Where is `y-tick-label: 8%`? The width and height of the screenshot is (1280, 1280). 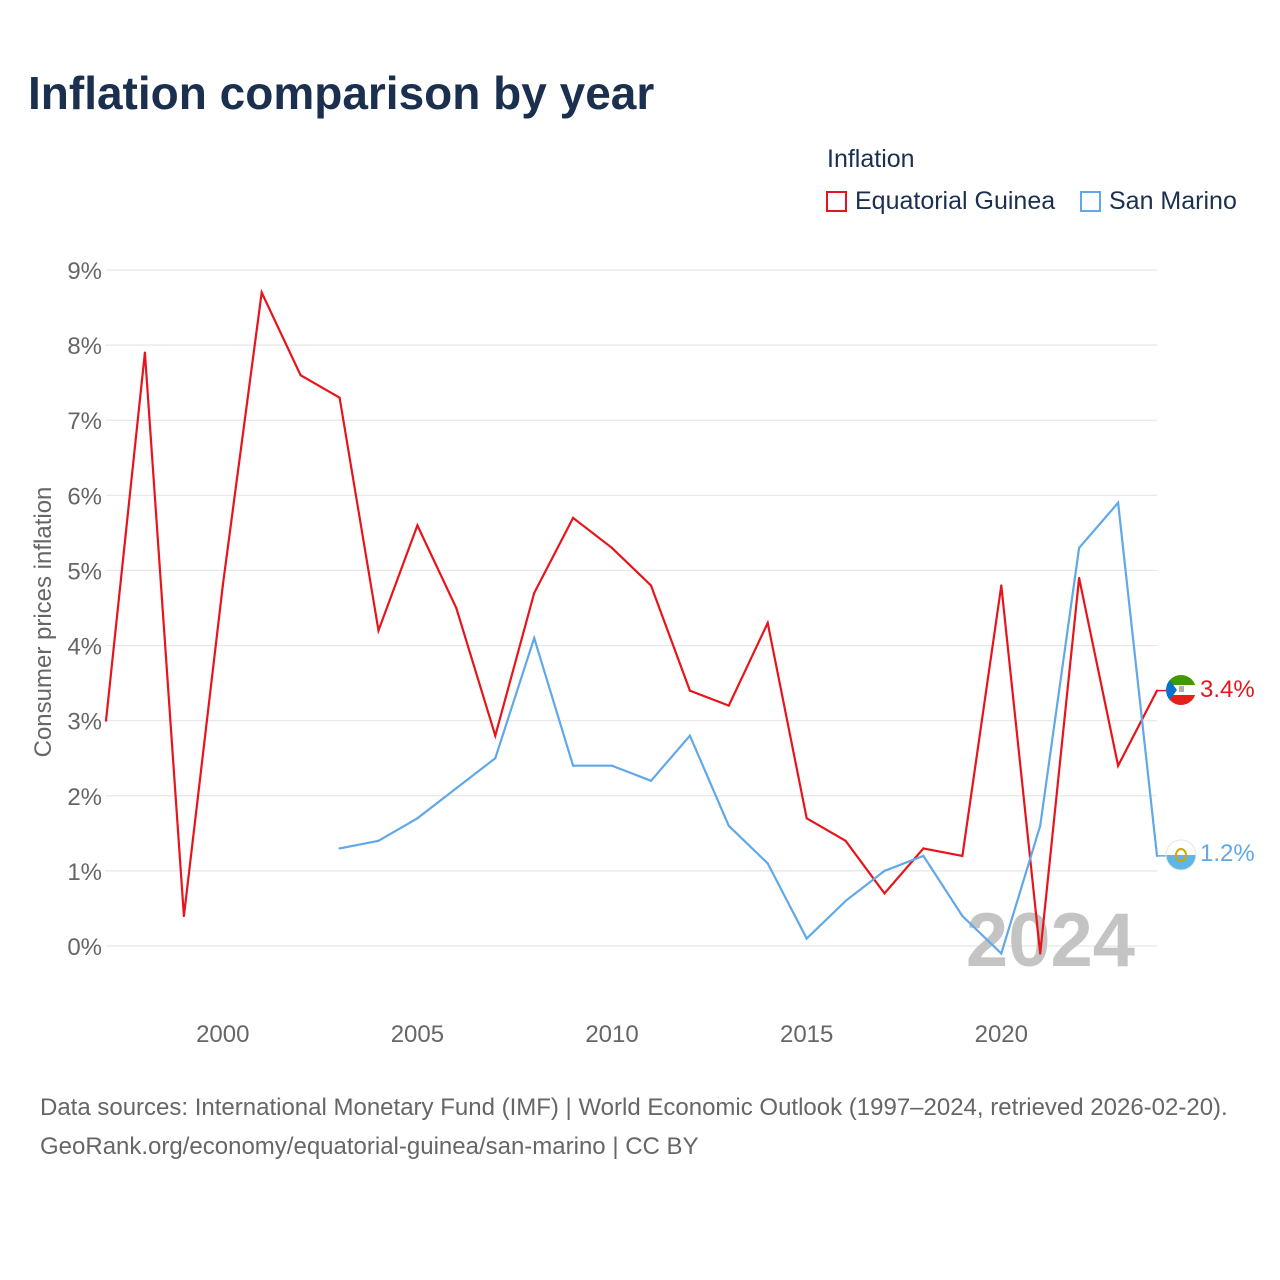 y-tick-label: 8% is located at coordinates (84, 346).